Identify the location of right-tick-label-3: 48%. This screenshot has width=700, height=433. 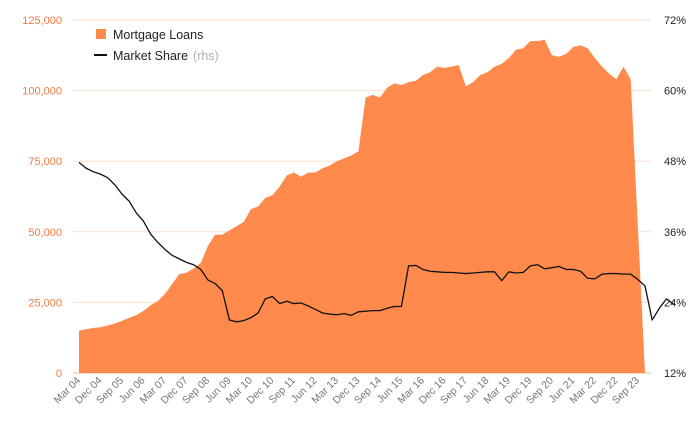
(675, 162).